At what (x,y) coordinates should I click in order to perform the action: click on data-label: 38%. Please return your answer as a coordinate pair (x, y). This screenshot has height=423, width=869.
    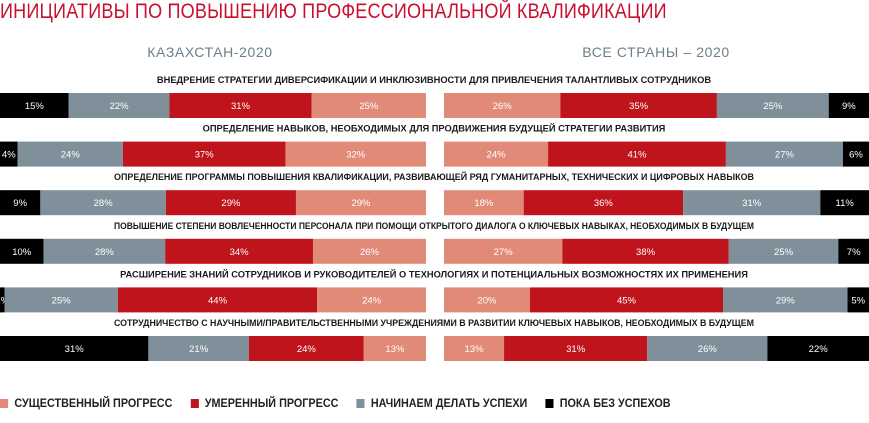
    Looking at the image, I should click on (646, 252).